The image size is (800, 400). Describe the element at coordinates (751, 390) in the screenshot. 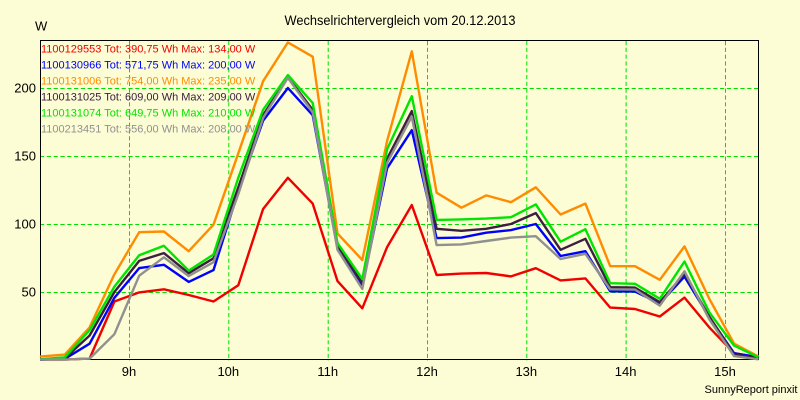

I see `svg-text: SunnyReport pinxit` at that location.